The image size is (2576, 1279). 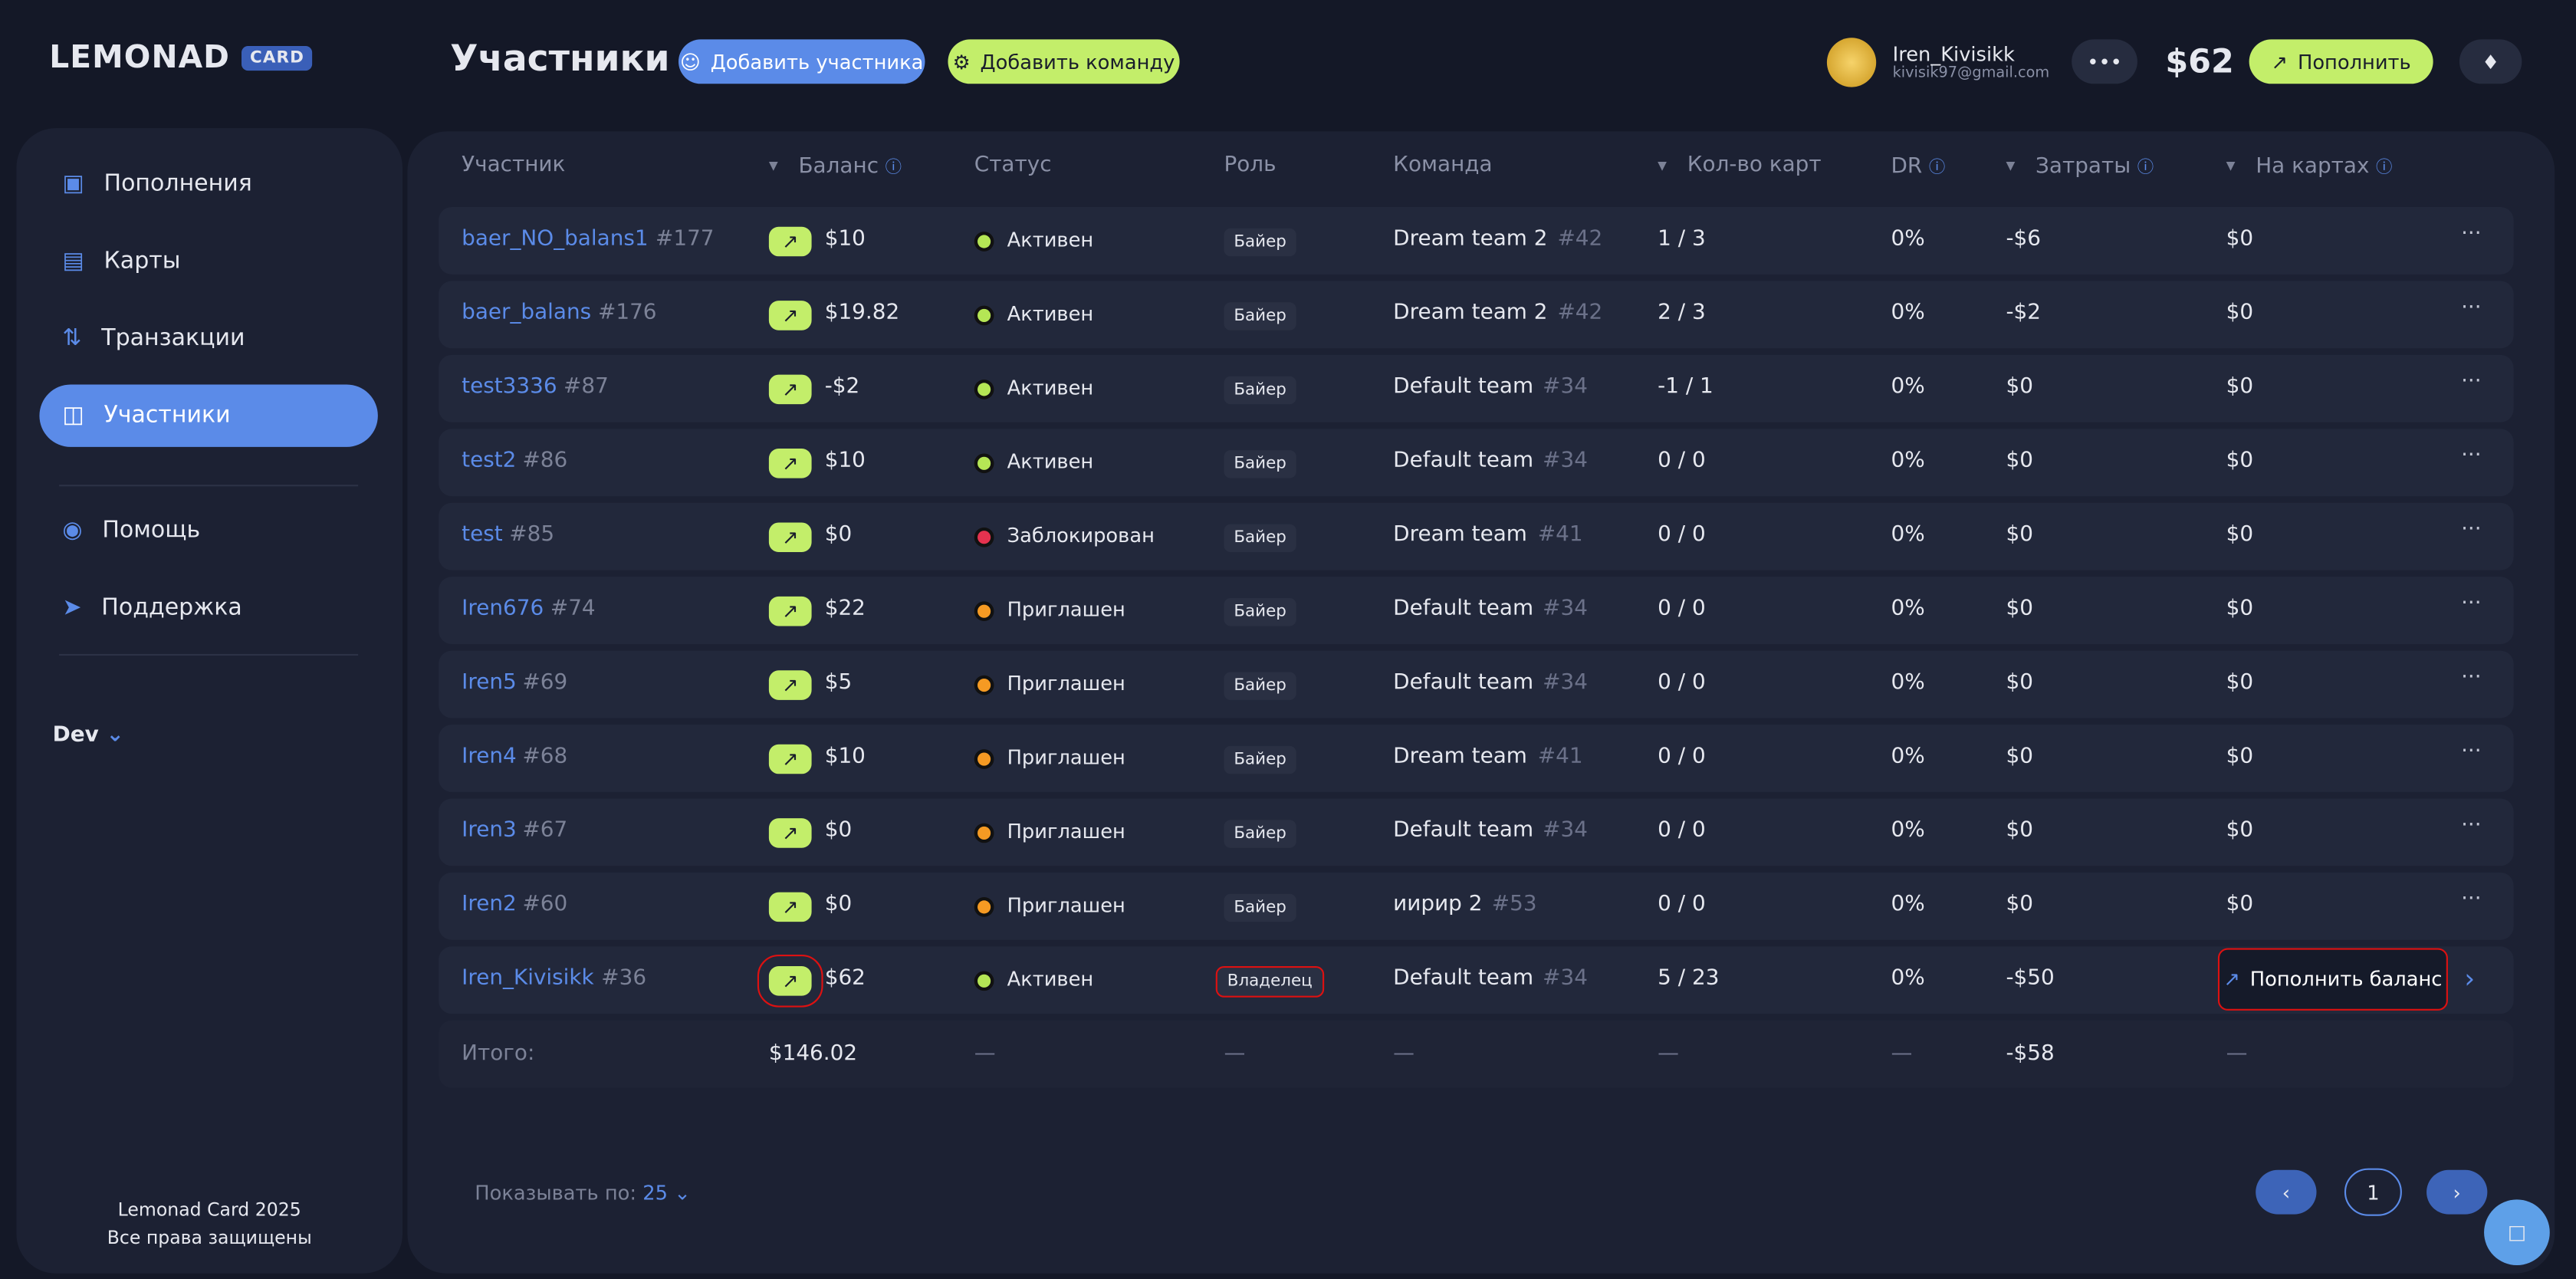 I want to click on column-header: Роль, so click(x=1250, y=165).